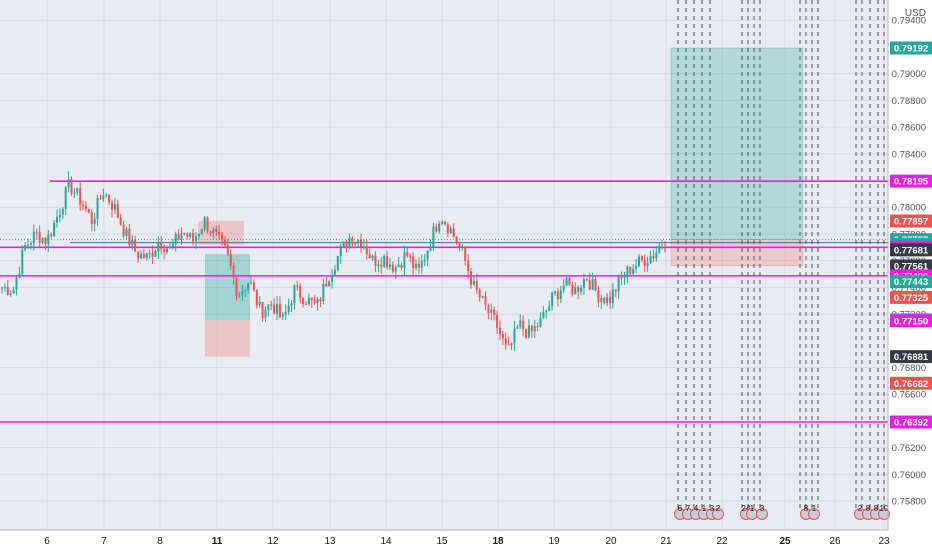  I want to click on event-badge: 3, so click(762, 512).